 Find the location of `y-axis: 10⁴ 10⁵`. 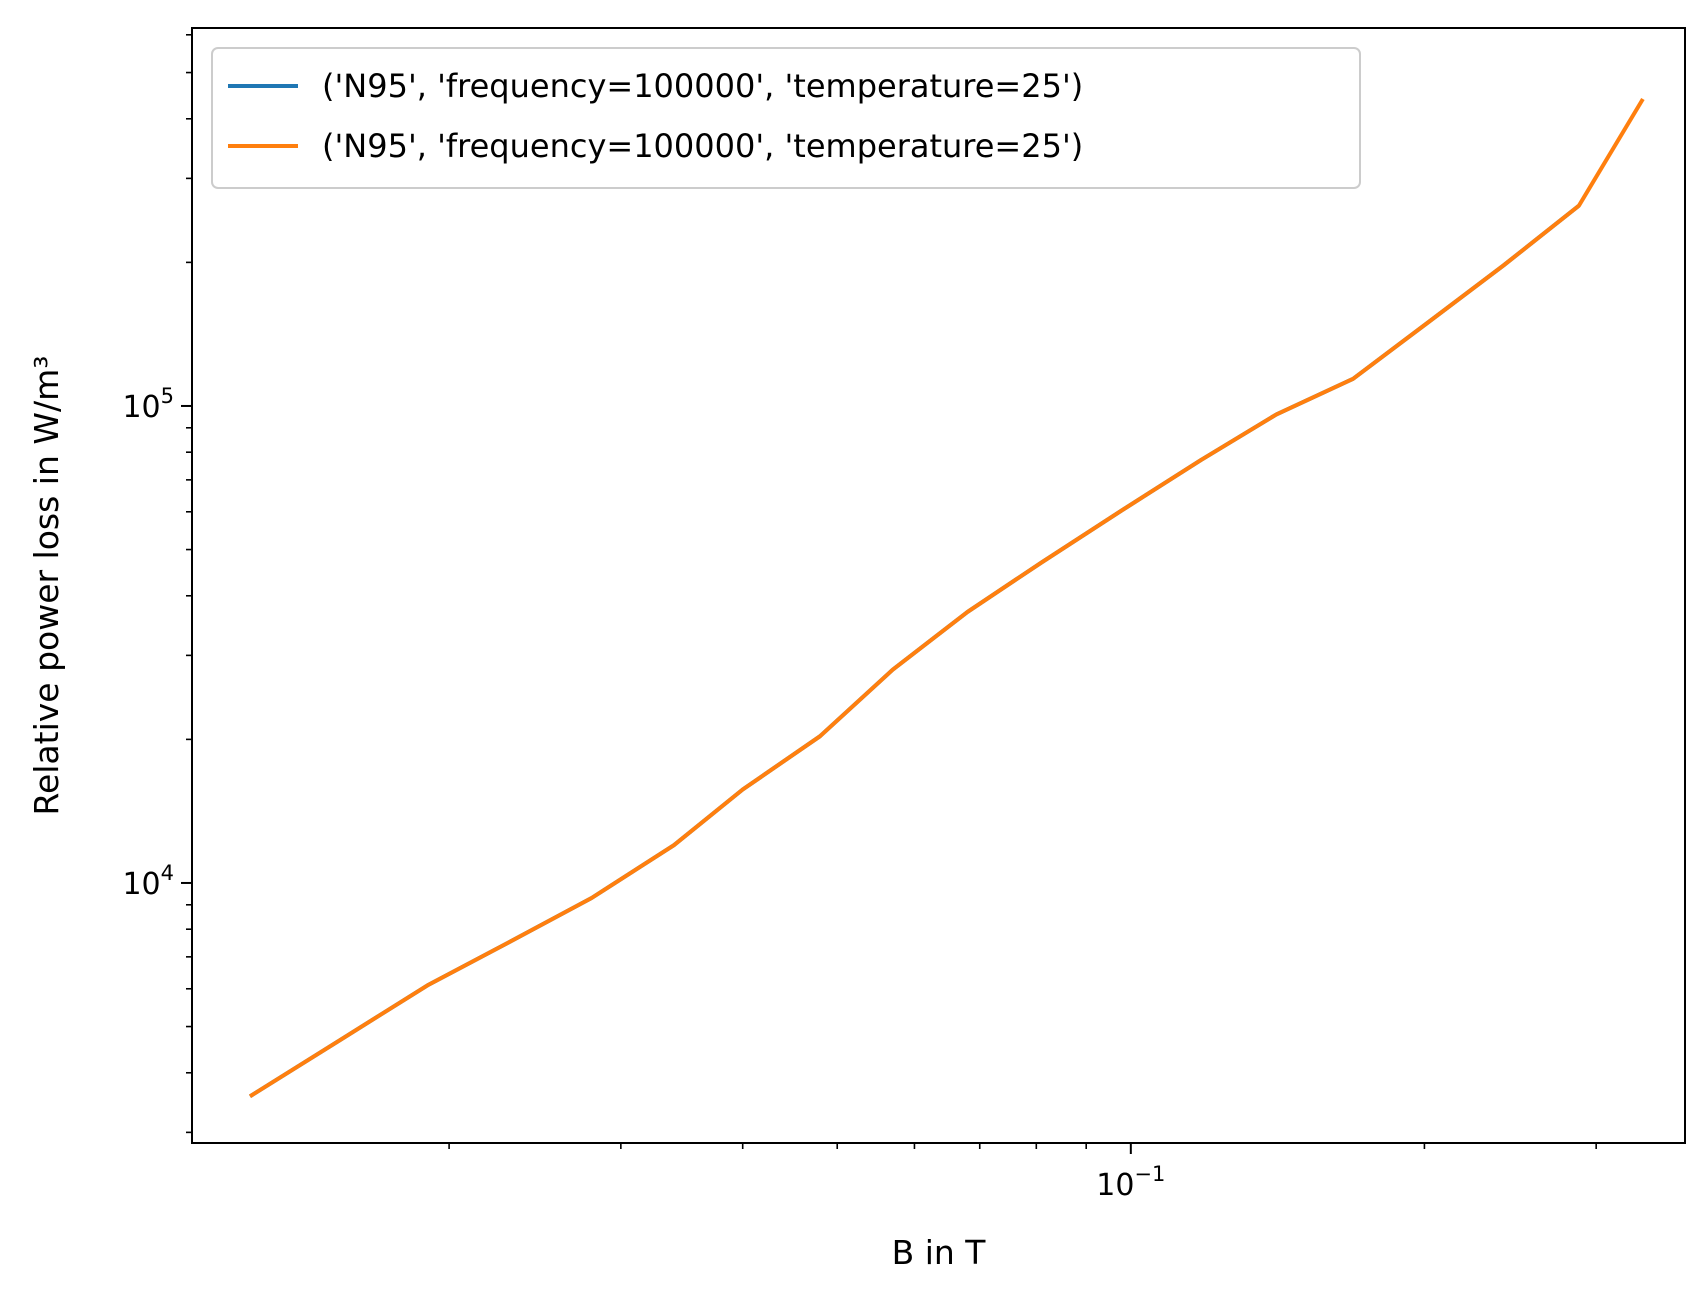

y-axis: 10⁴ 10⁵ is located at coordinates (157, 583).